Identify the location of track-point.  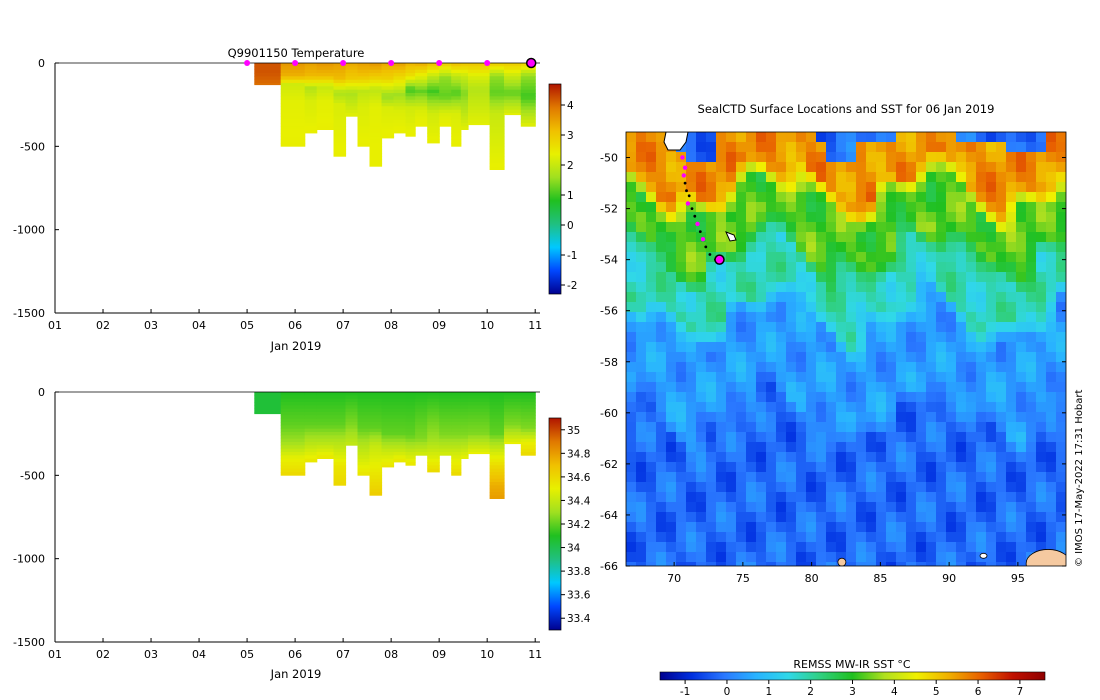
(692, 209).